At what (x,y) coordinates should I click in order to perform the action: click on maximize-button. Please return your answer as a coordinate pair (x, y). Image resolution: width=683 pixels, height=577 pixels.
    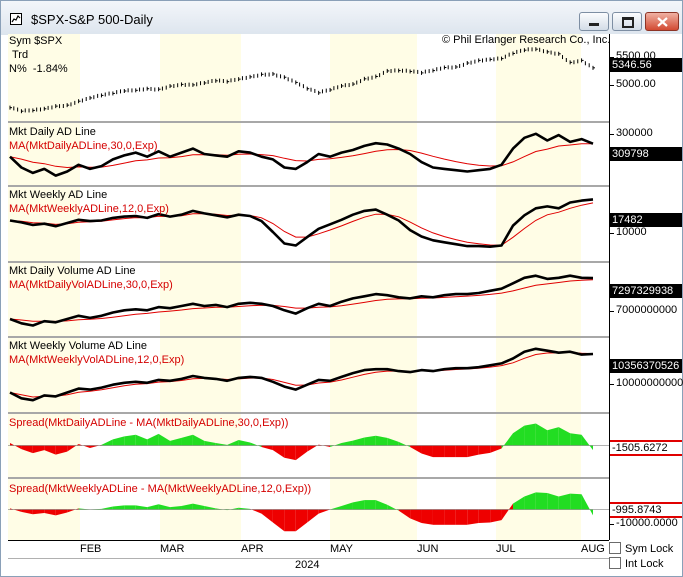
    Looking at the image, I should click on (627, 21).